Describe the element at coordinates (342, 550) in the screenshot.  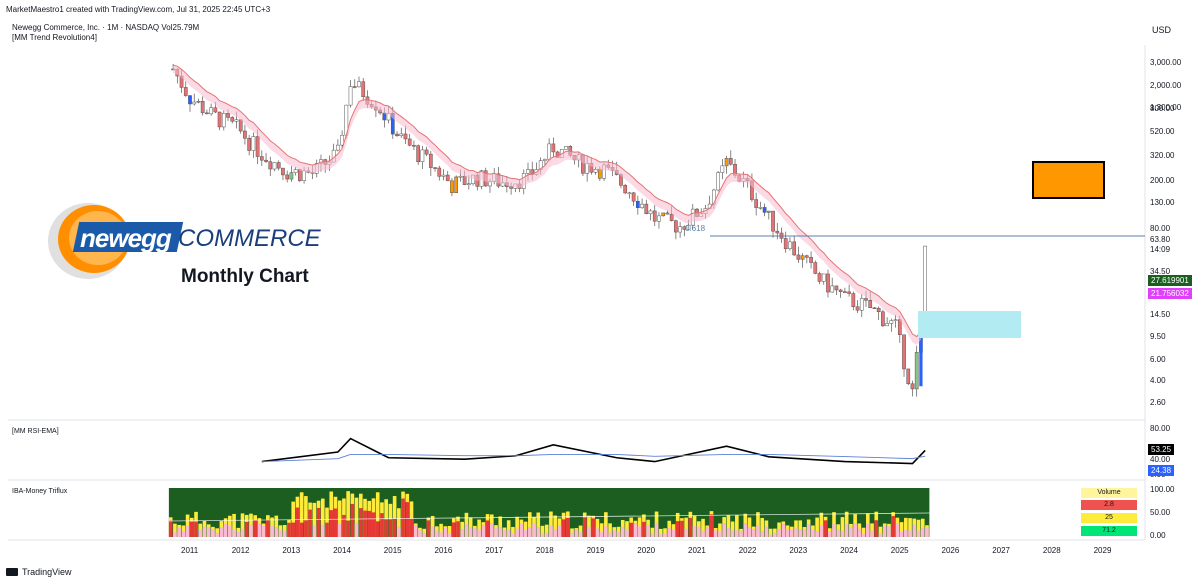
I see `time-axis-label: 2014` at that location.